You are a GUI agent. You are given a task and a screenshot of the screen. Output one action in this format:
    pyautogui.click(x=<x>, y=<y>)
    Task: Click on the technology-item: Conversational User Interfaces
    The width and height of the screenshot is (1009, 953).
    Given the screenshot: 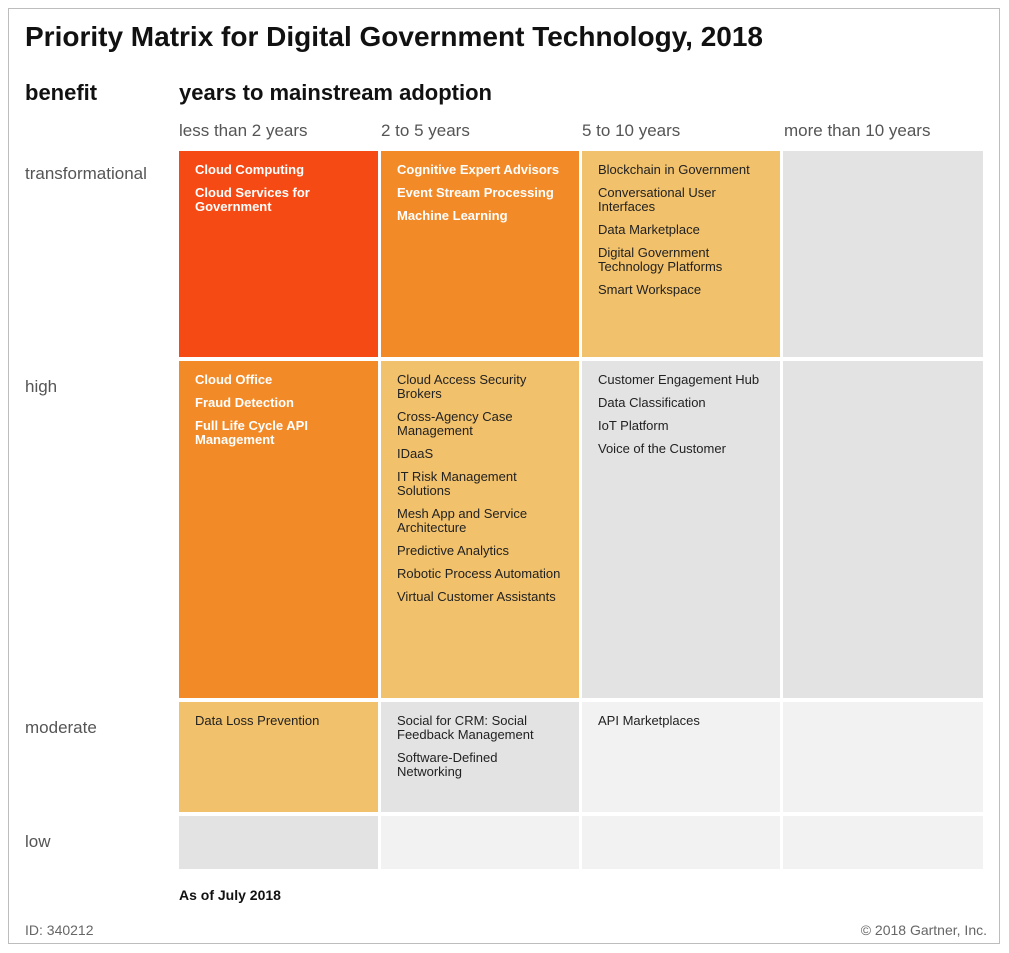 What is the action you would take?
    pyautogui.click(x=657, y=199)
    